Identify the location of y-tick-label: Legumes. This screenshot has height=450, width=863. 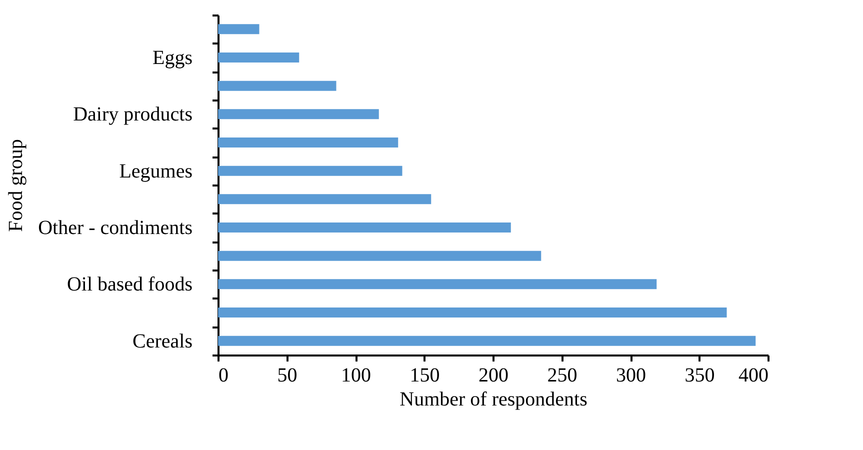
(156, 171).